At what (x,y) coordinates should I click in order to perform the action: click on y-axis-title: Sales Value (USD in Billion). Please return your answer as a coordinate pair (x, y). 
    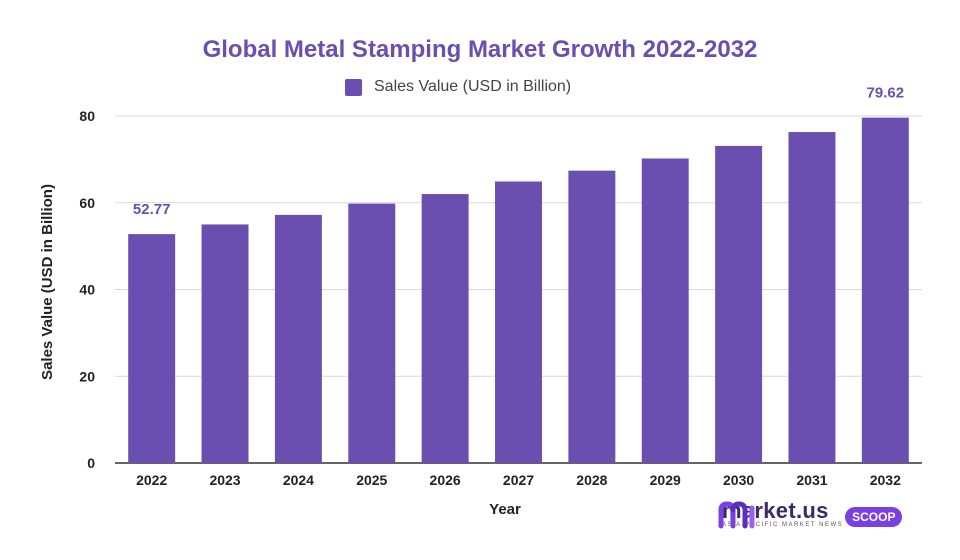
    Looking at the image, I should click on (47, 282).